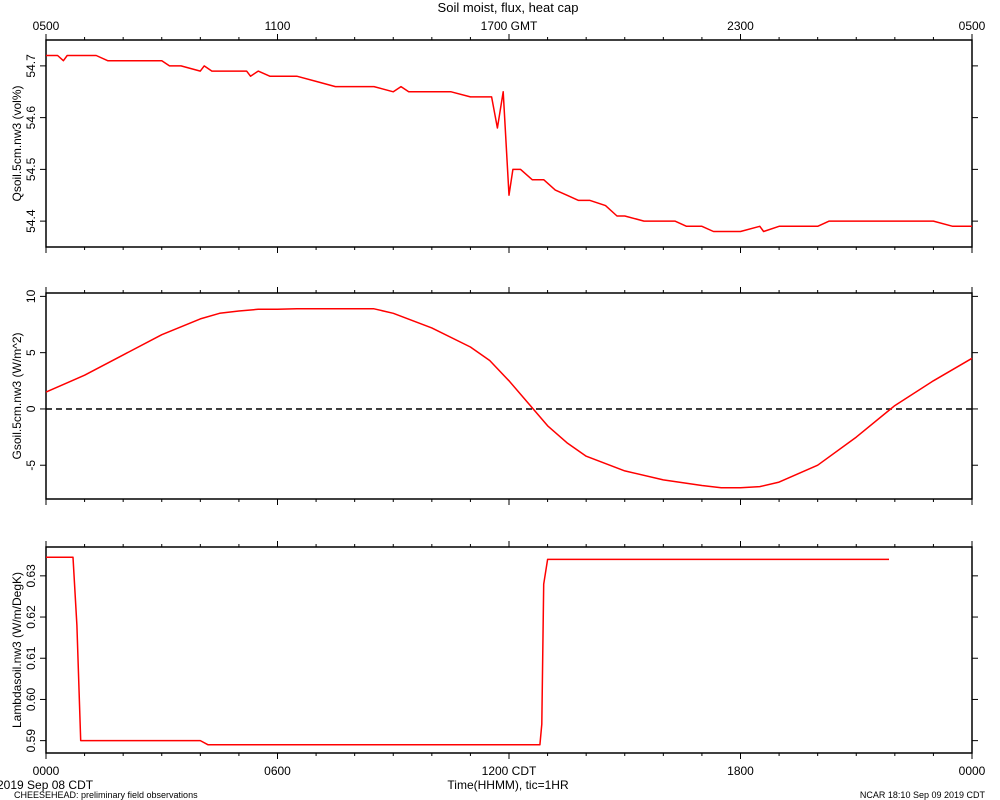  What do you see at coordinates (923, 795) in the screenshot?
I see `footer-right-text: NCAR 18:10 Sep 09 2019 CDT` at bounding box center [923, 795].